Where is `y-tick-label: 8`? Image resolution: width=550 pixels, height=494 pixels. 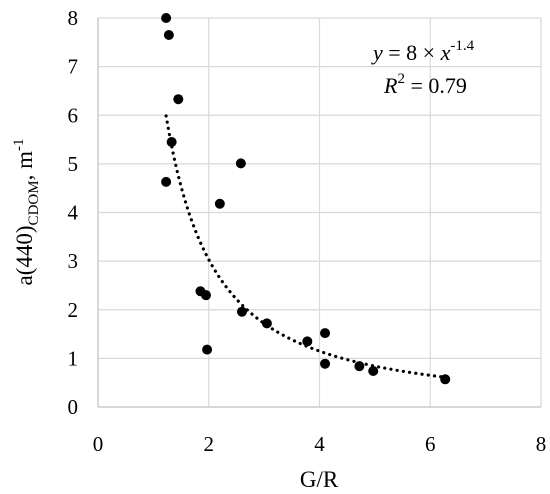
y-tick-label: 8 is located at coordinates (73, 18).